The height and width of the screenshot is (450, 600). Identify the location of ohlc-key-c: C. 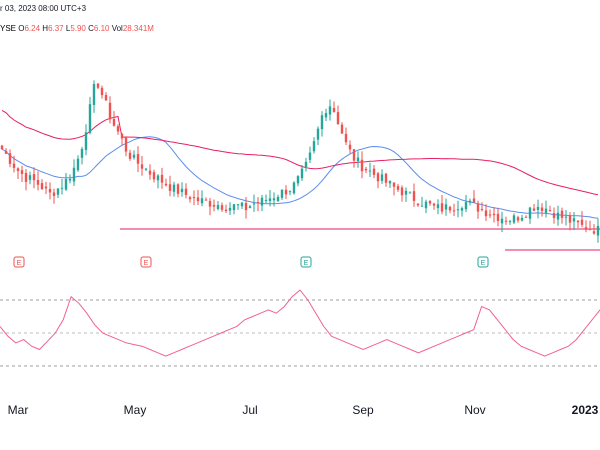
(89, 28).